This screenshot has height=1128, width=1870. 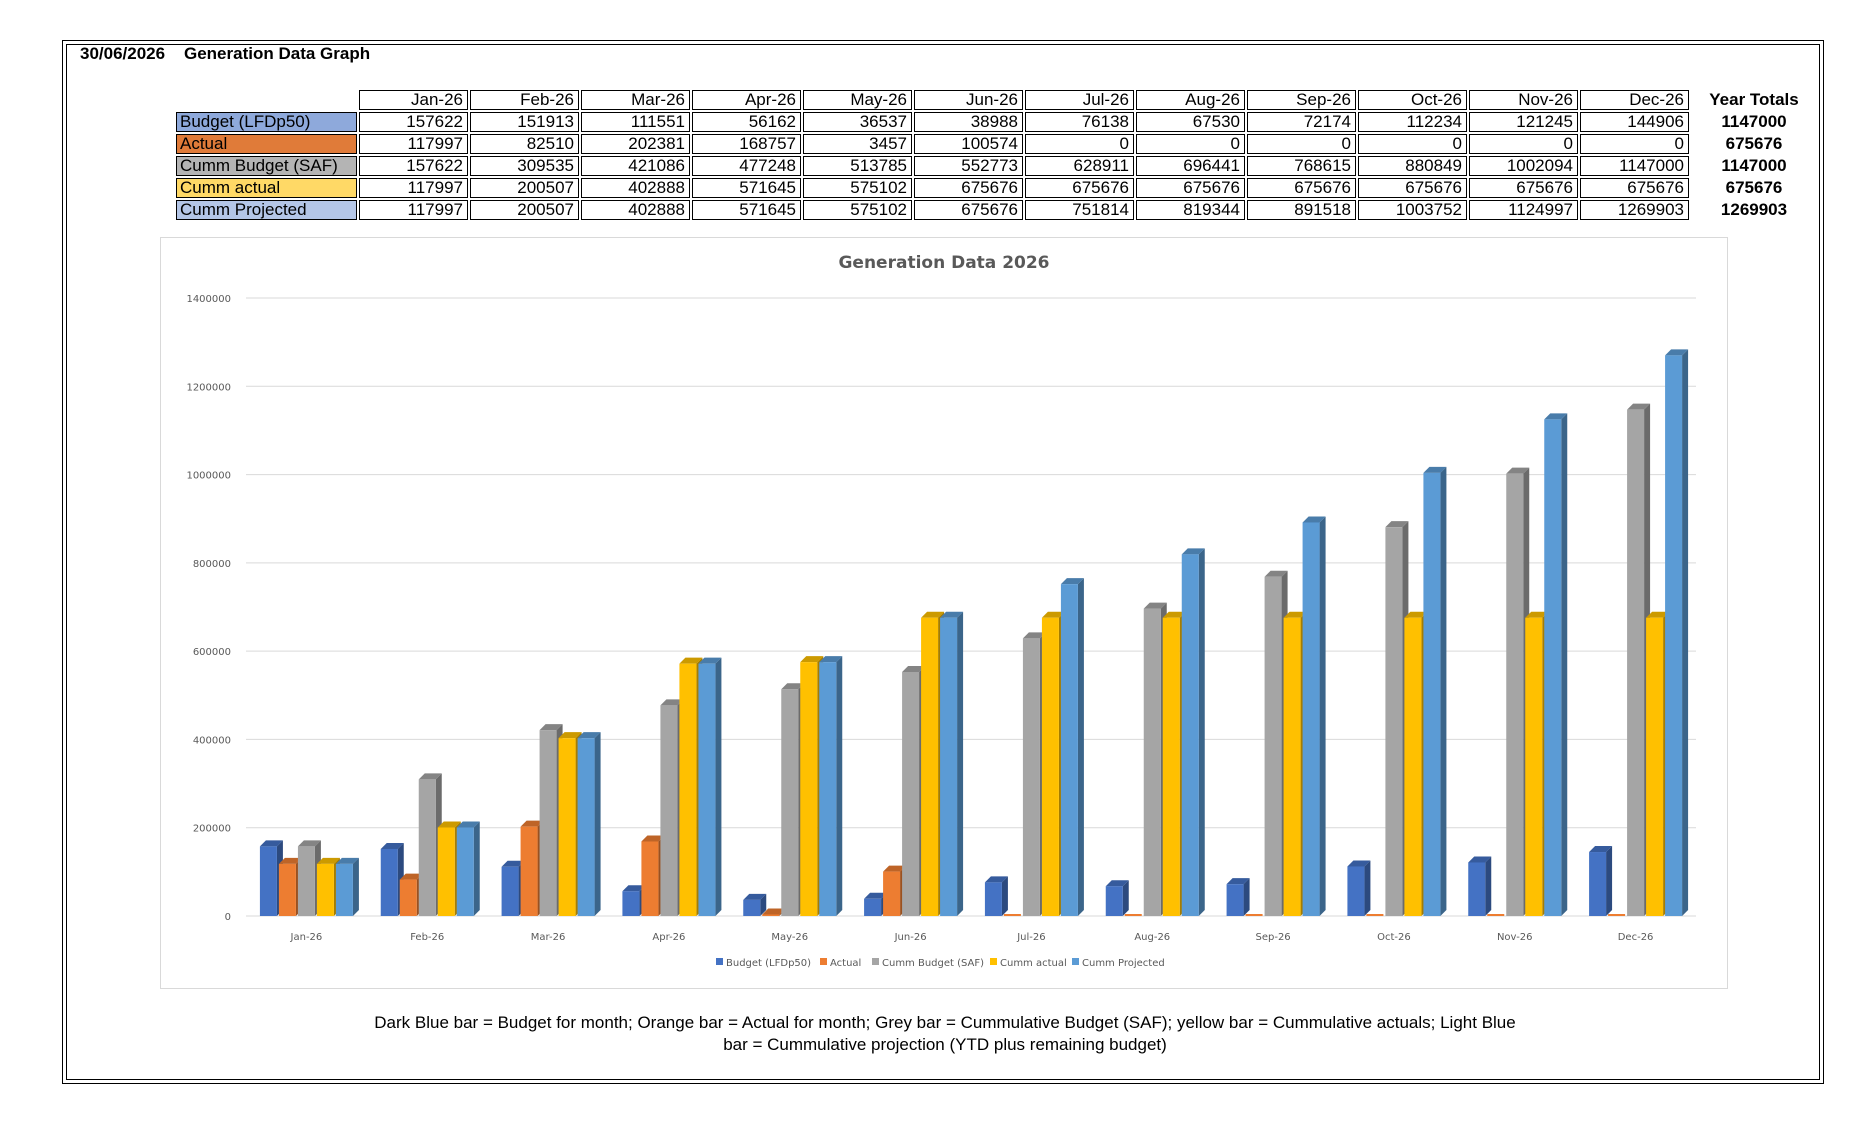 What do you see at coordinates (524, 100) in the screenshot?
I see `month-header: Feb-26` at bounding box center [524, 100].